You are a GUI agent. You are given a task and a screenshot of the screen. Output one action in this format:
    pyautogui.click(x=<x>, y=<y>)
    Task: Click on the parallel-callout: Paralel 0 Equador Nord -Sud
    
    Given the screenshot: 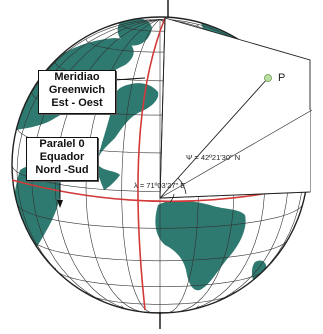 What is the action you would take?
    pyautogui.click(x=62, y=159)
    